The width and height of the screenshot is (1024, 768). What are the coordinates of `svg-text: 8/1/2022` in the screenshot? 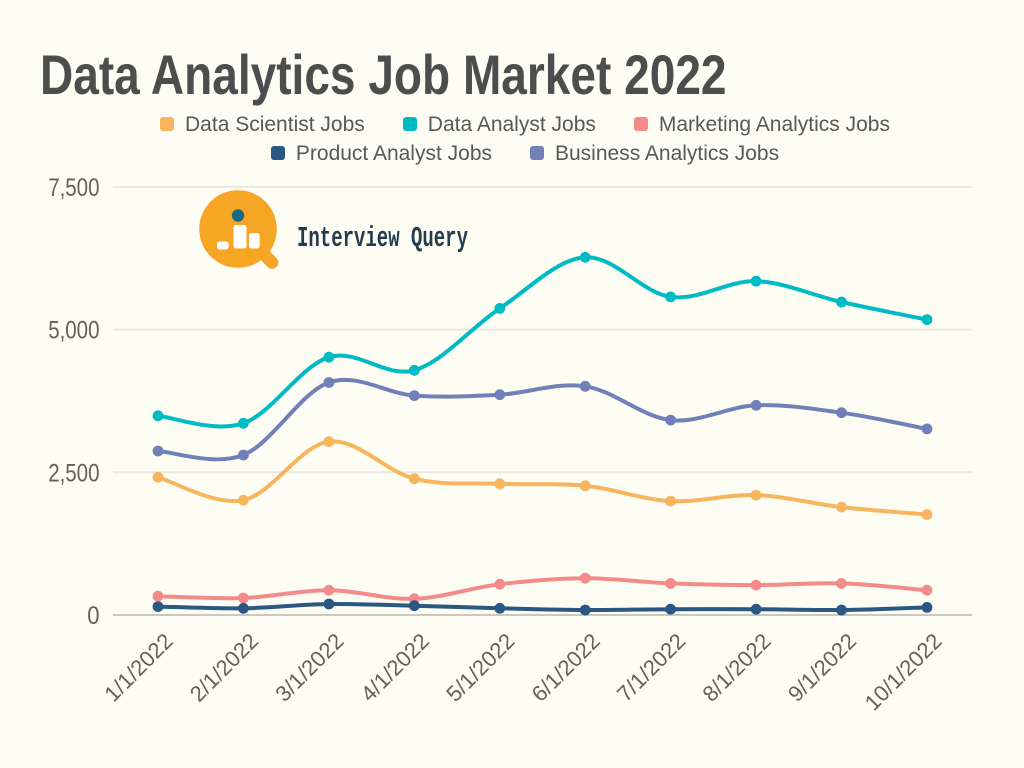 It's located at (737, 667).